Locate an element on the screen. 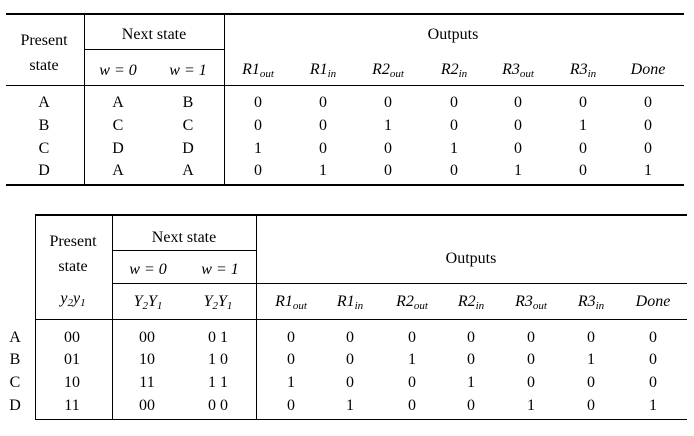 This screenshot has height=436, width=694. state-code-cell: 01 is located at coordinates (72, 359).